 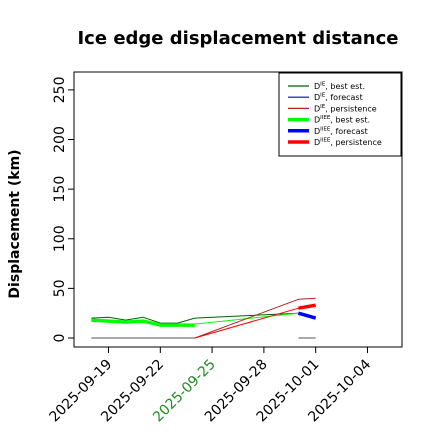 I want to click on y-axis: 0 50 100 150 200 250, so click(x=63, y=210).